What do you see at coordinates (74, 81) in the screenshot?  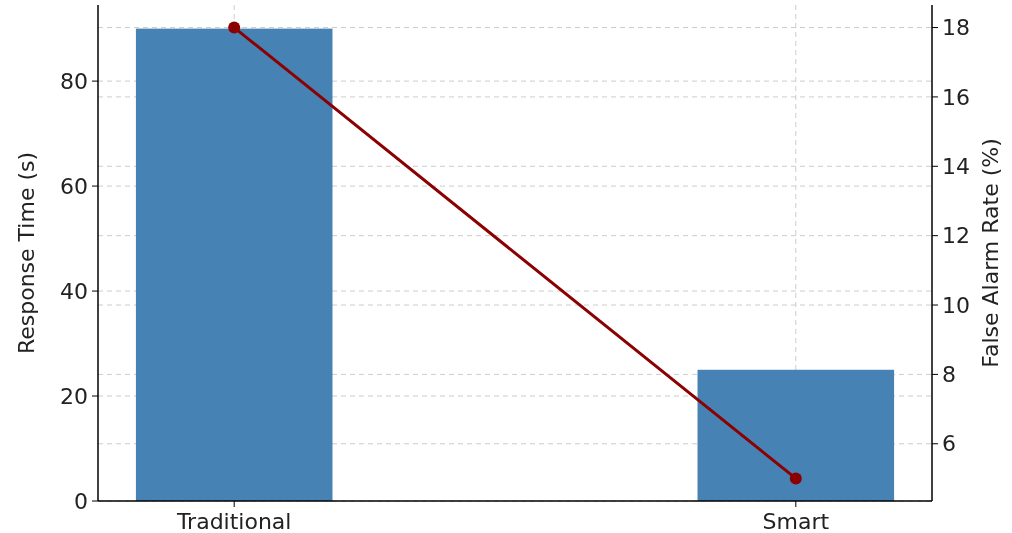 I see `y-tick-label: 80` at bounding box center [74, 81].